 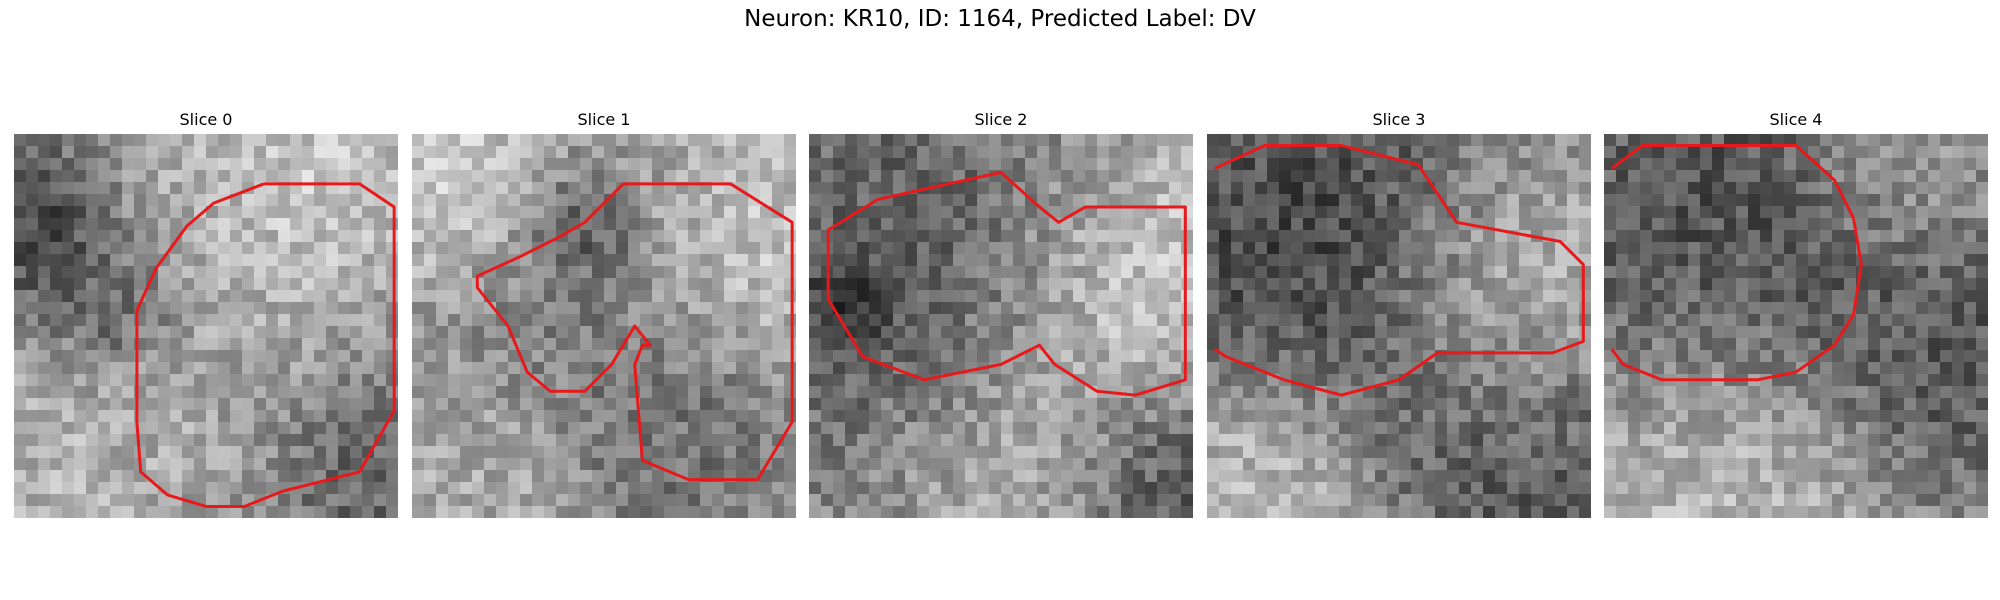 I want to click on slice-title: Slice 4, so click(x=1796, y=119).